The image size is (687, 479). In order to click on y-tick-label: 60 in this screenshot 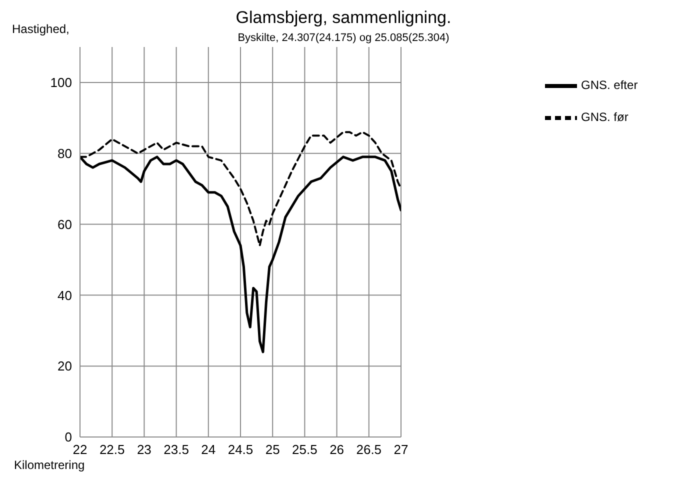, I will do `click(65, 224)`.